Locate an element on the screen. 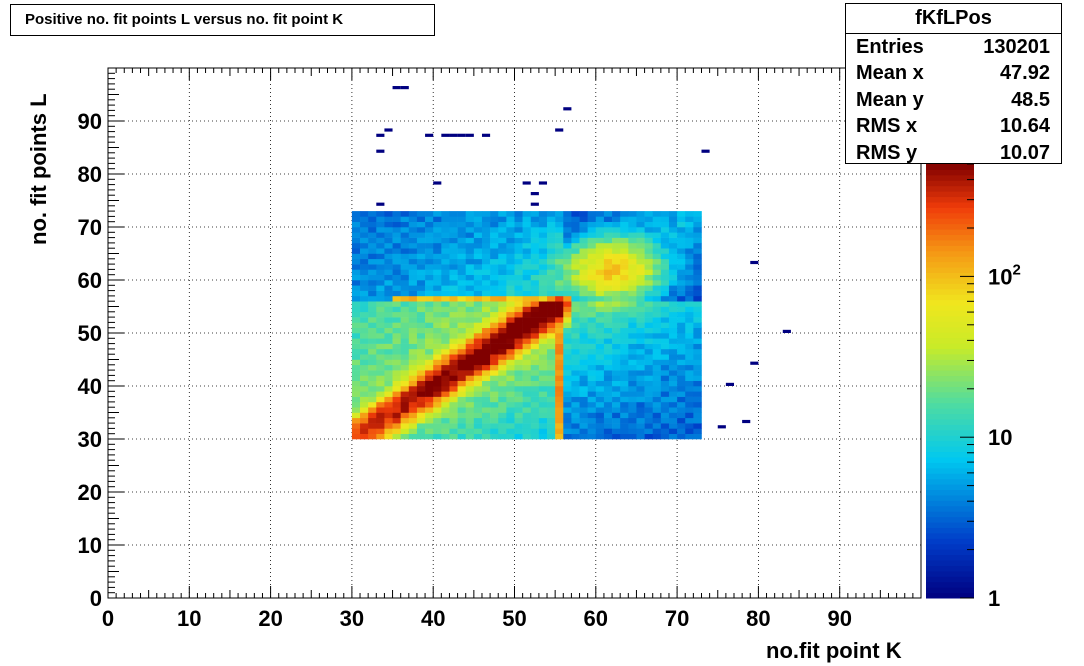 Image resolution: width=1084 pixels, height=666 pixels. y-tick-label: 0 is located at coordinates (96, 598).